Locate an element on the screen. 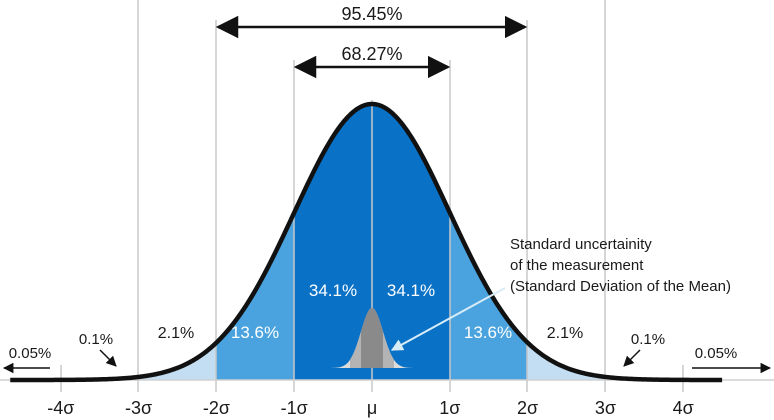 This screenshot has width=774, height=420. annotation-line-3: (Standard Deviation of the Mean) is located at coordinates (620, 286).